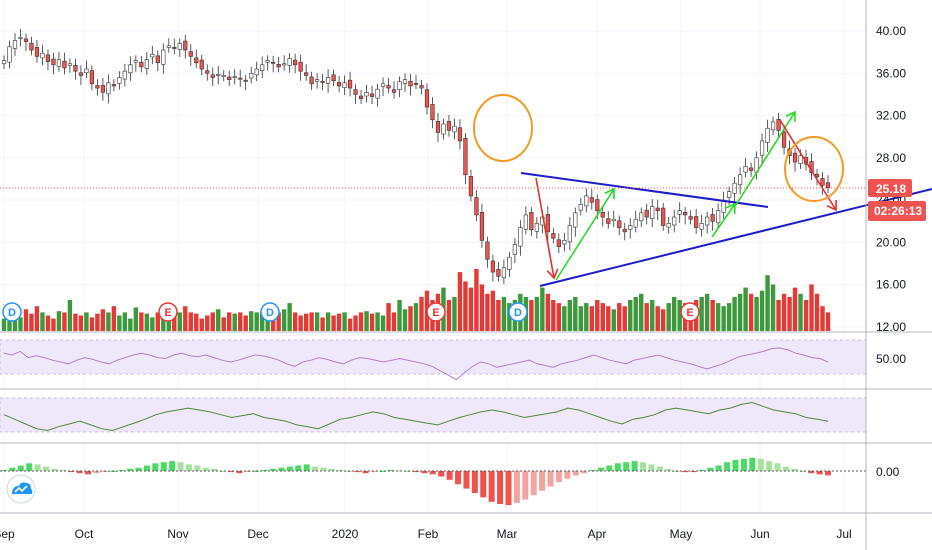 Image resolution: width=932 pixels, height=550 pixels. Describe the element at coordinates (891, 116) in the screenshot. I see `price-tick-label: 32.00` at that location.